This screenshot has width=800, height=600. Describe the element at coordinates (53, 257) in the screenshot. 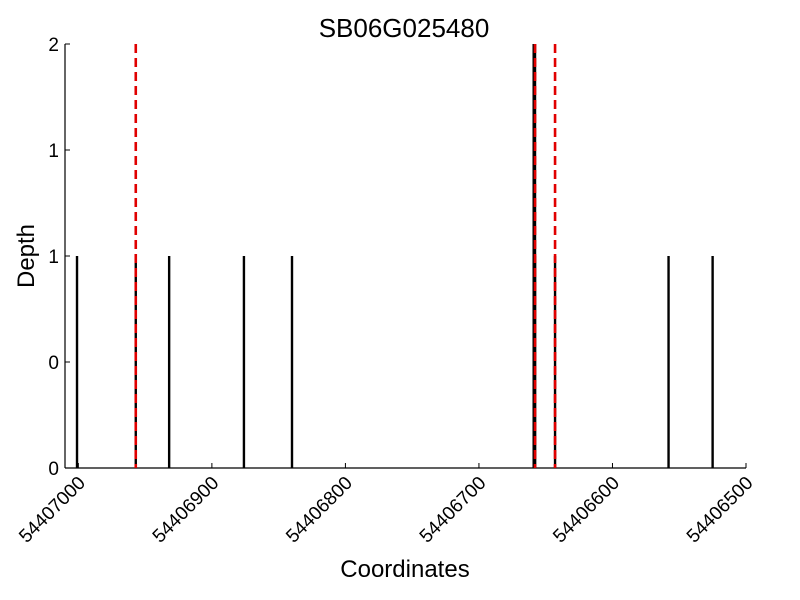

I see `y-tick-label-2: 1` at that location.